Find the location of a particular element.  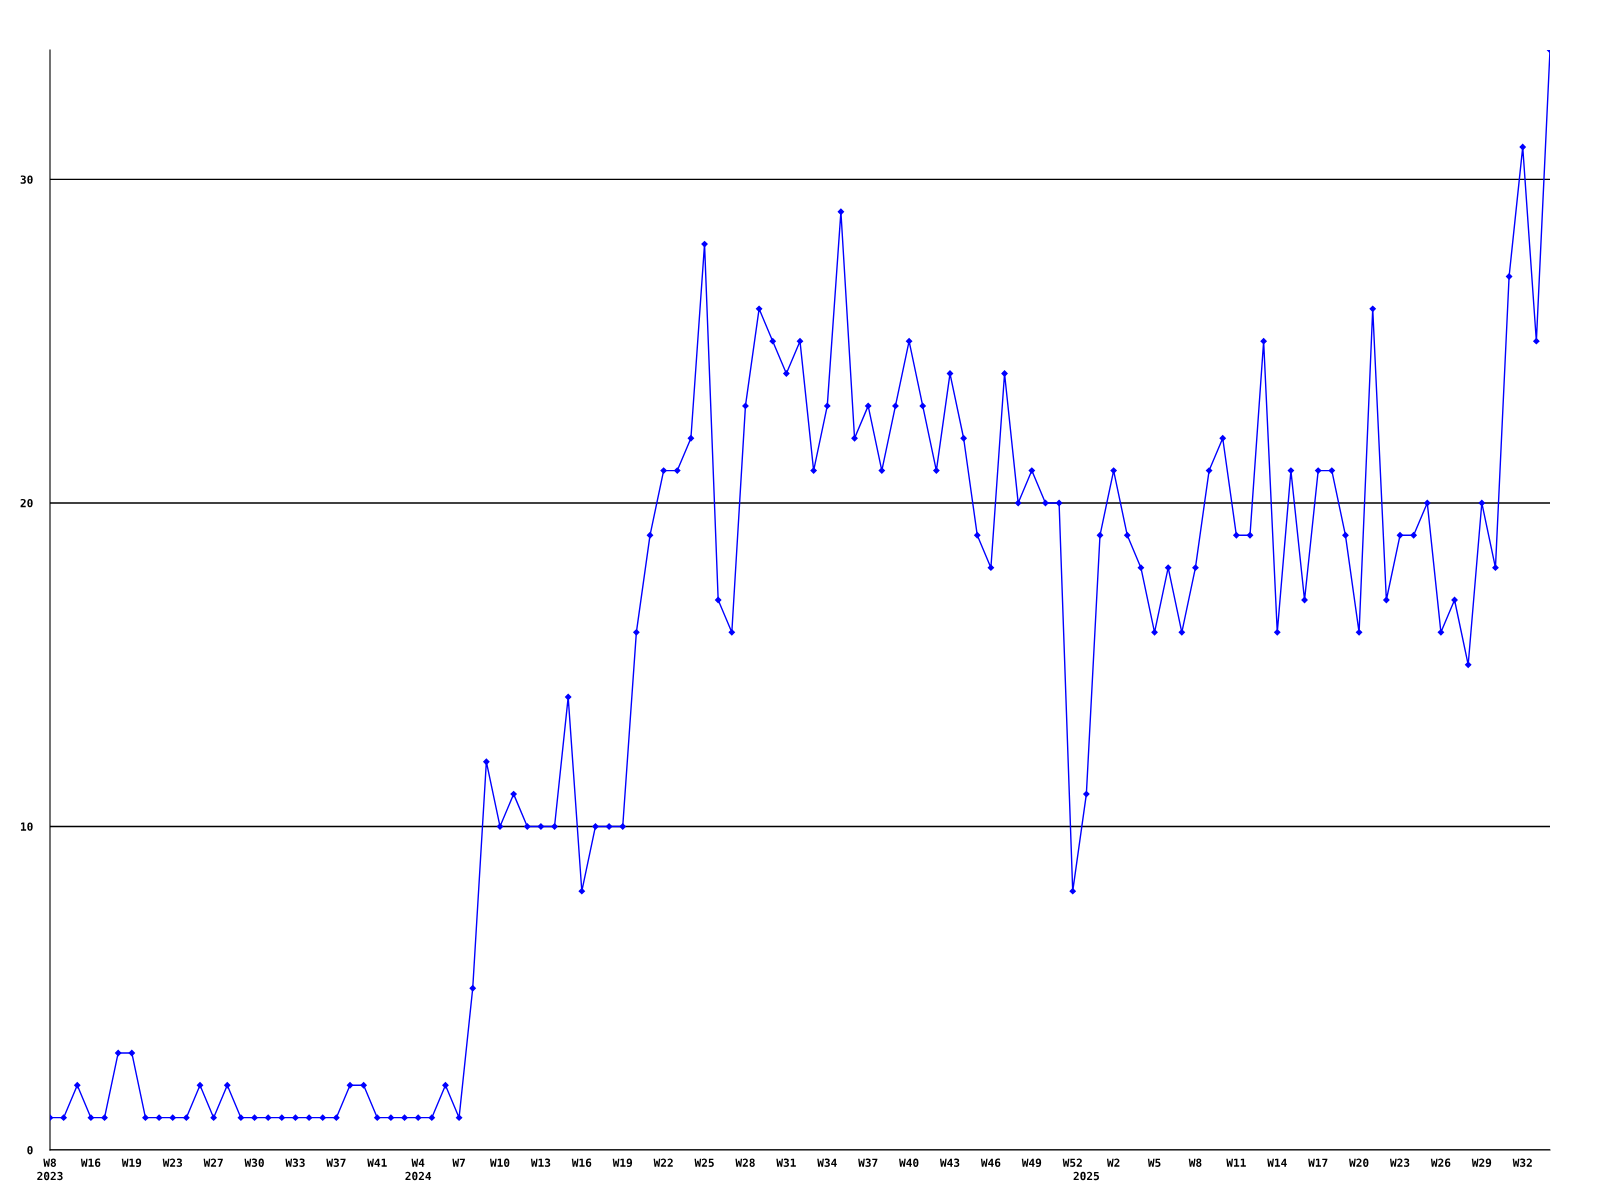

x-tick-label: W13 is located at coordinates (540, 1162).